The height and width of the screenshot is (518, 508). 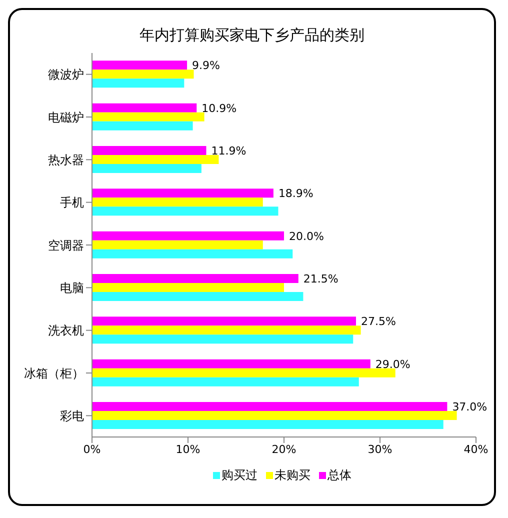 What do you see at coordinates (239, 475) in the screenshot?
I see `legend-label: 购买过` at bounding box center [239, 475].